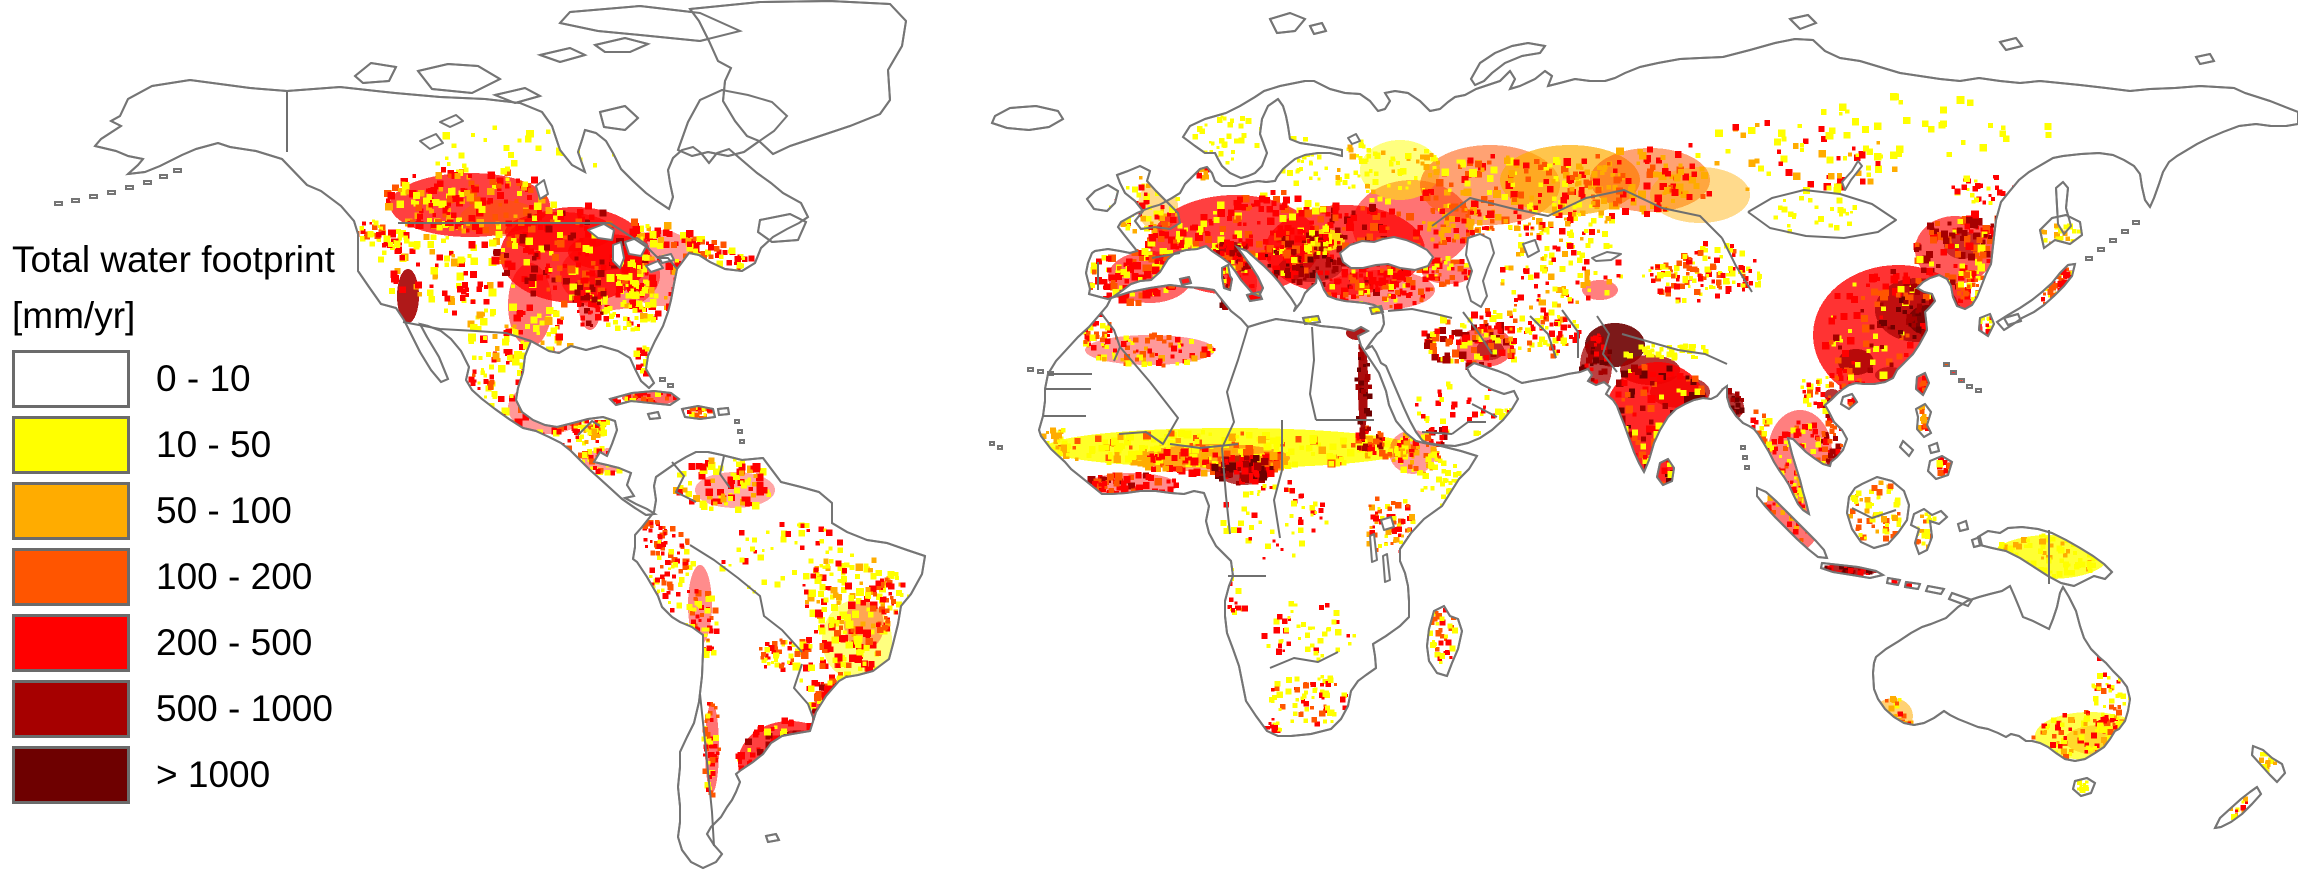 This screenshot has height=891, width=2298. I want to click on greenland, so click(798, 78).